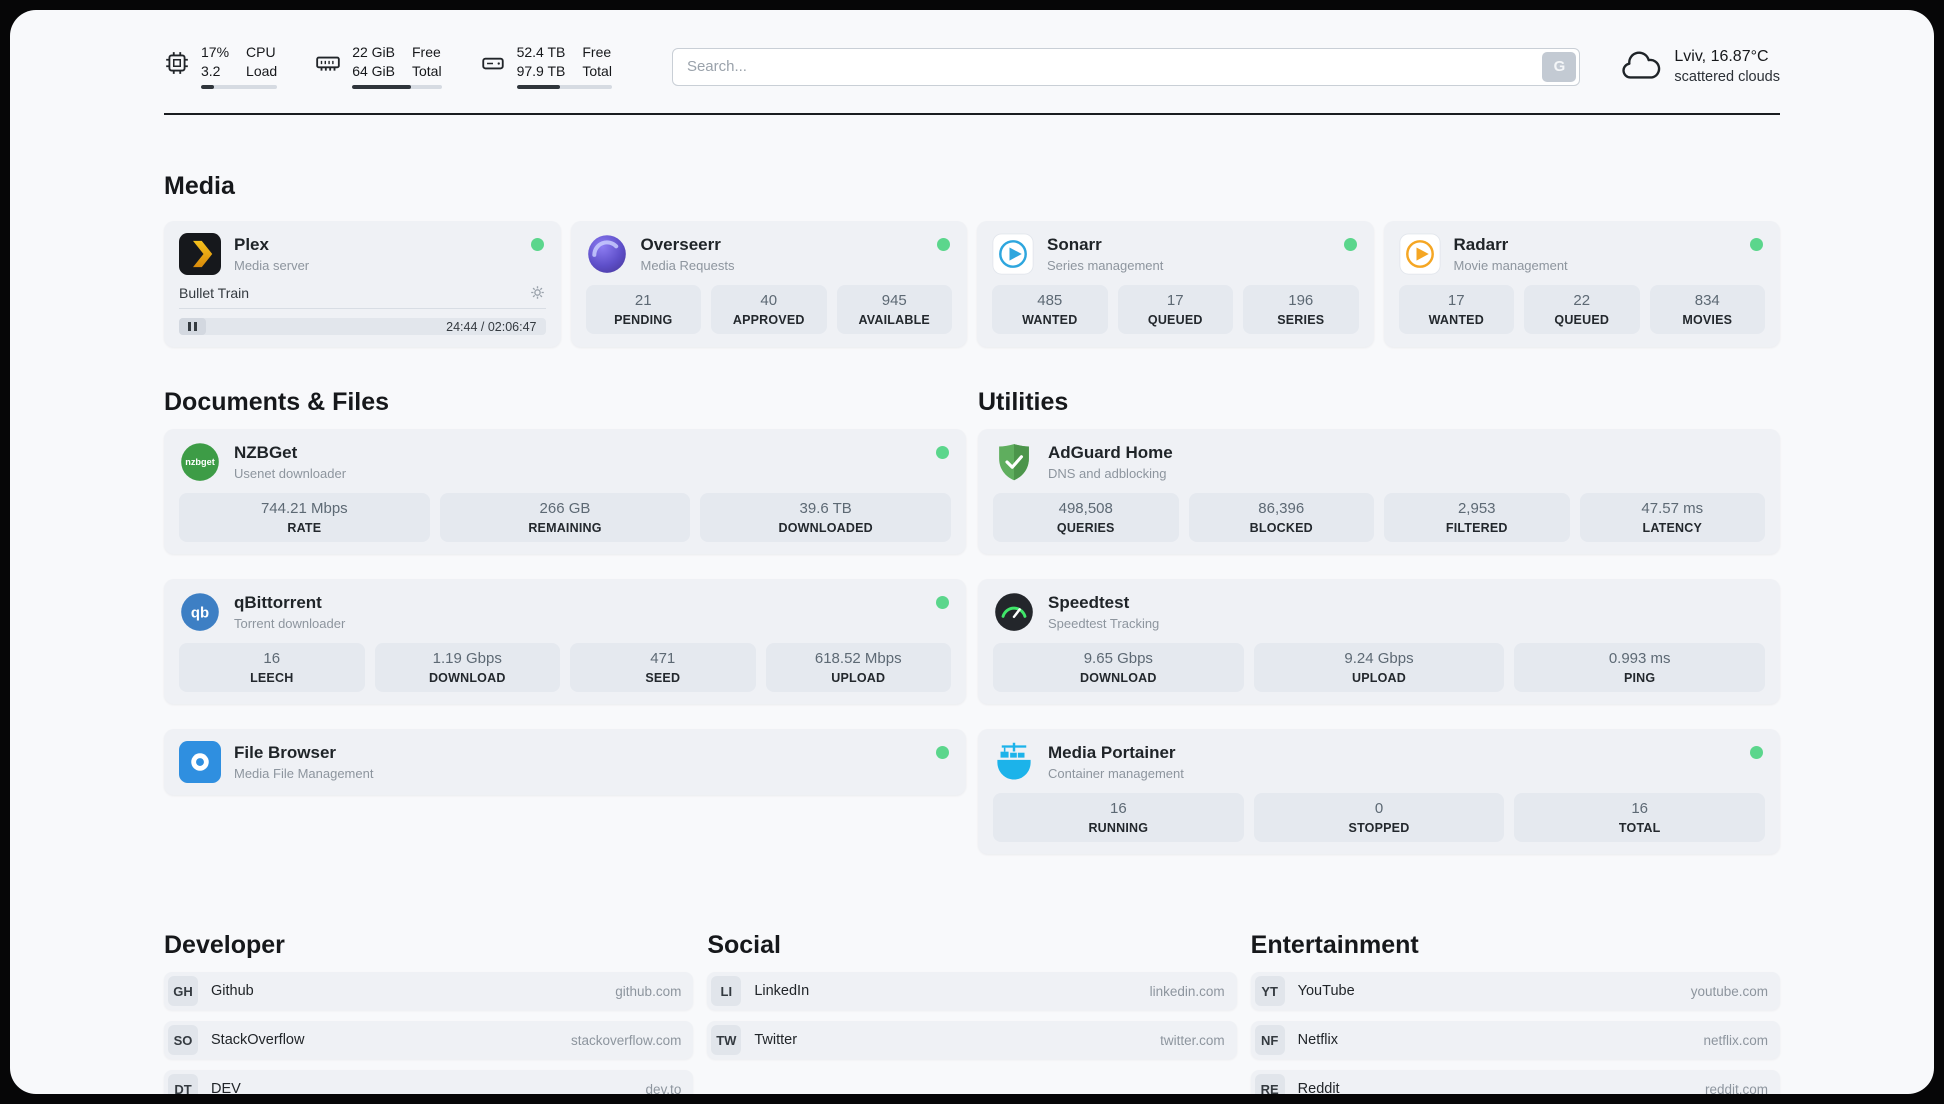 Image resolution: width=1944 pixels, height=1104 pixels. What do you see at coordinates (1510, 265) in the screenshot?
I see `app-subtitle: Movie management` at bounding box center [1510, 265].